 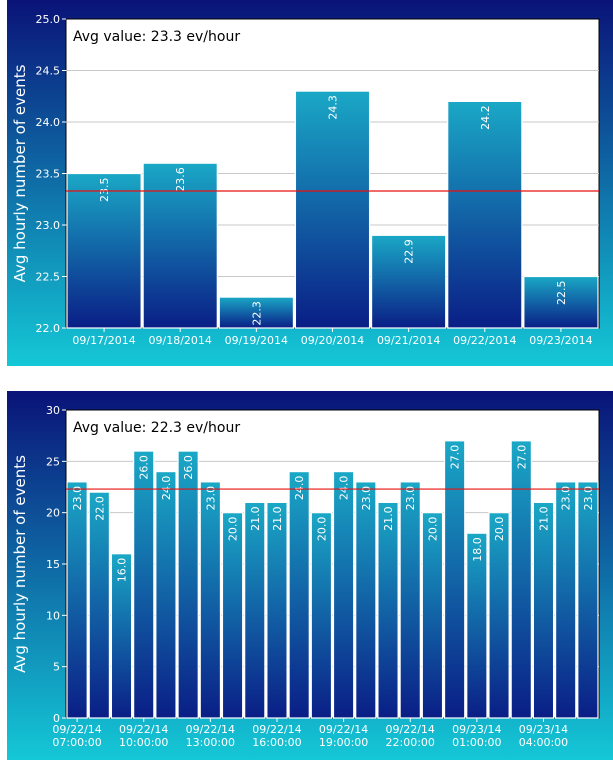 I want to click on bar-value-label: 24.2, so click(x=485, y=117).